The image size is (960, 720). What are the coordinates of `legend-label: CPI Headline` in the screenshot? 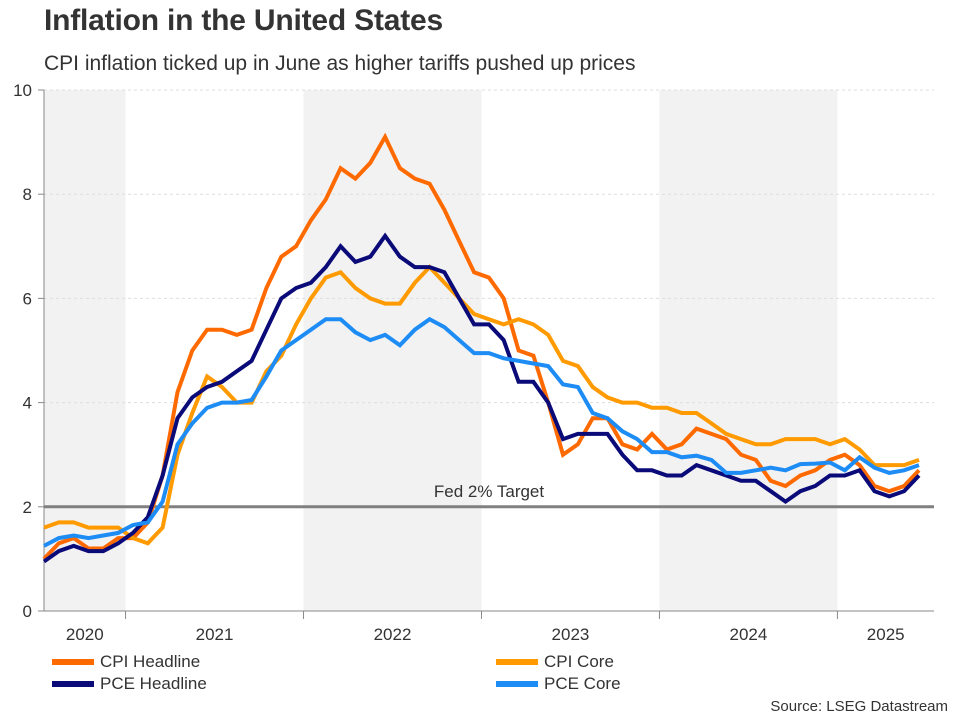 It's located at (150, 661).